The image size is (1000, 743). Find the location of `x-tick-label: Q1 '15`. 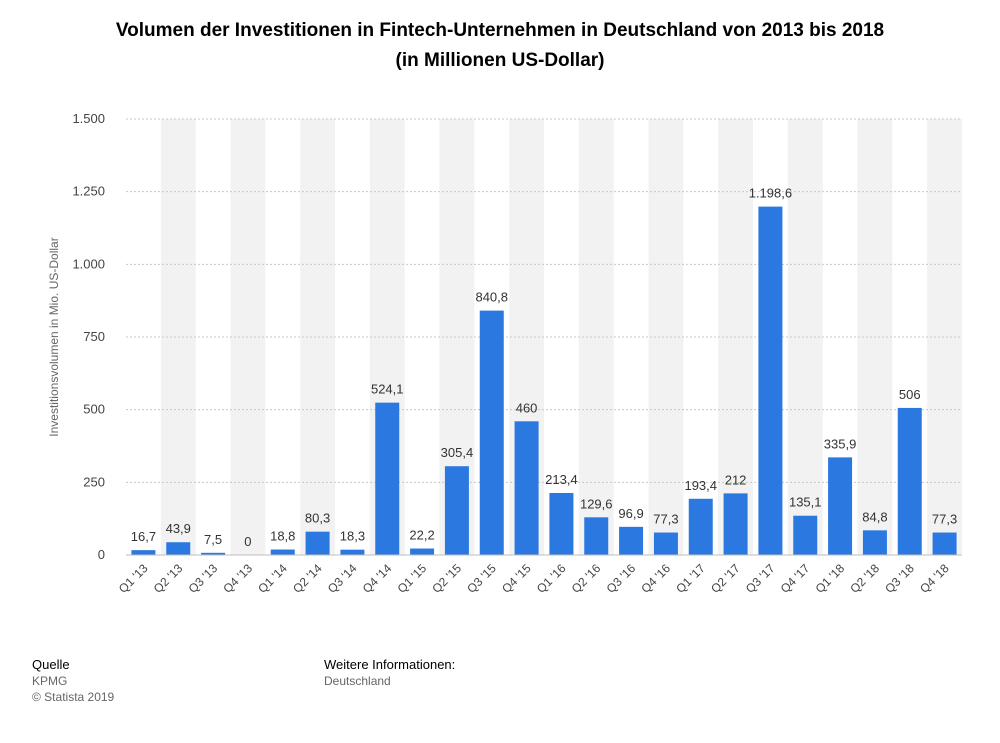

x-tick-label: Q1 '15 is located at coordinates (412, 578).